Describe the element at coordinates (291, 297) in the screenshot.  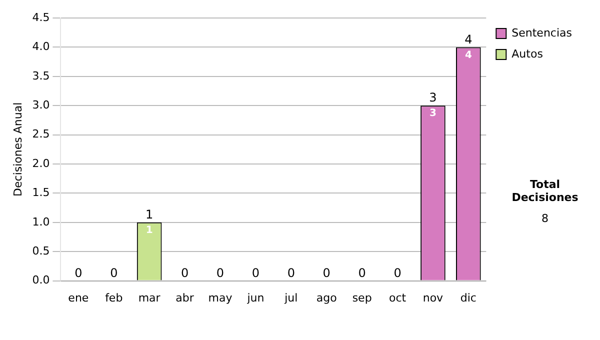
I see `x-tick-label: jul` at that location.